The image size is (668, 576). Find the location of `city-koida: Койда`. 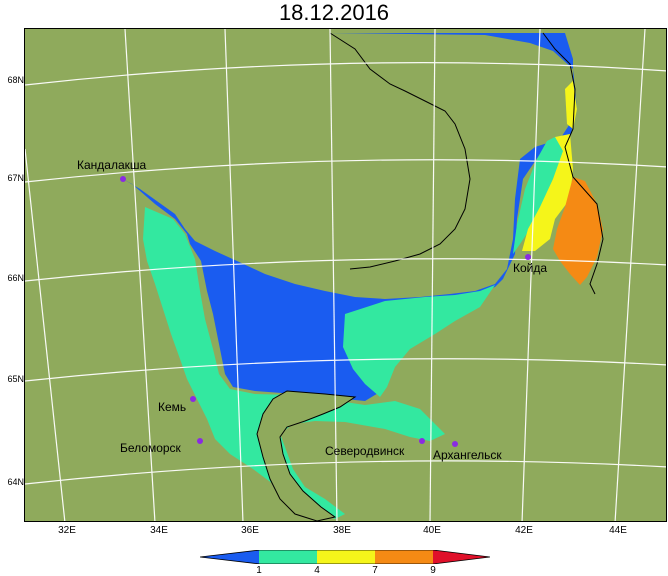

city-koida: Койда is located at coordinates (530, 264).